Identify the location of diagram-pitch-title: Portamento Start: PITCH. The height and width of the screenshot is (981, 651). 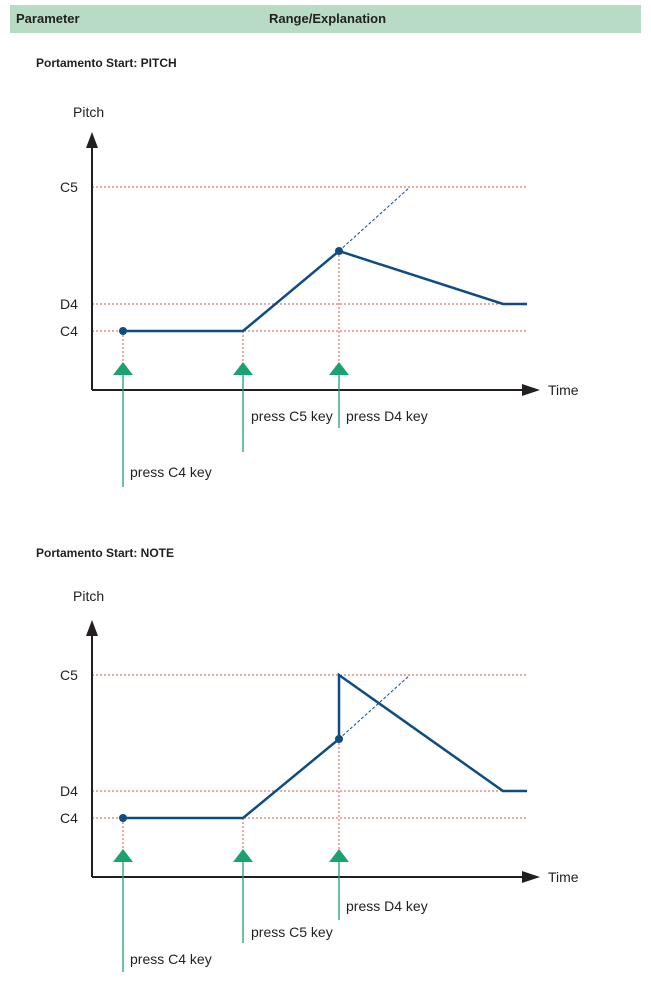
(106, 63).